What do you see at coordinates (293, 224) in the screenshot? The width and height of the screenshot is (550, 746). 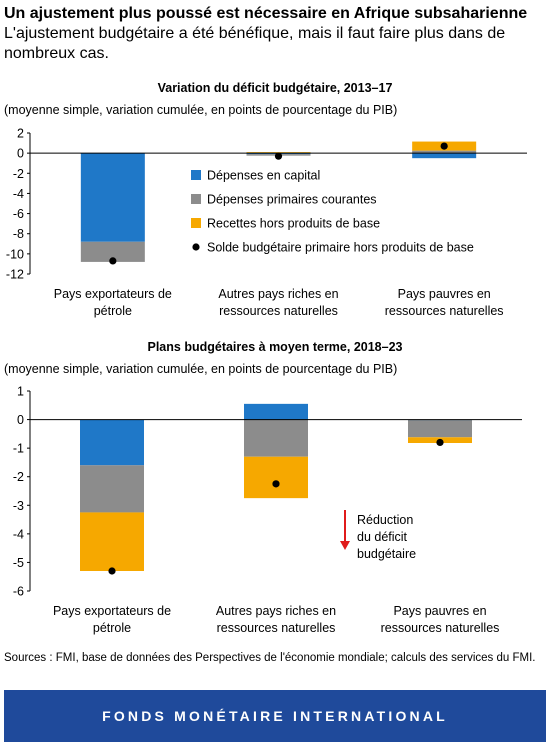 I see `legend-label-2: Recettes hors produits de base` at bounding box center [293, 224].